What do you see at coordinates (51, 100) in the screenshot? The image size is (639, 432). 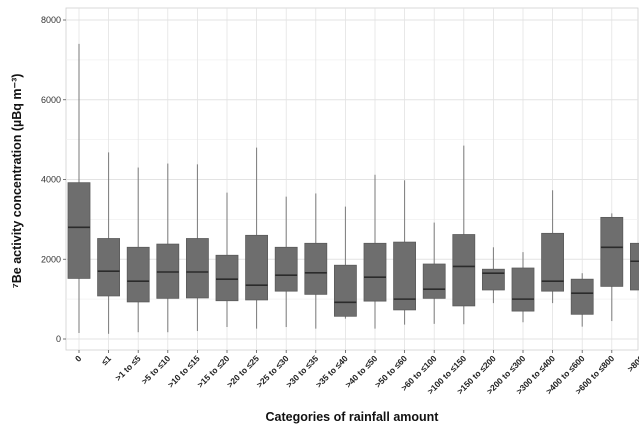 I see `y-tick-label: 6000` at bounding box center [51, 100].